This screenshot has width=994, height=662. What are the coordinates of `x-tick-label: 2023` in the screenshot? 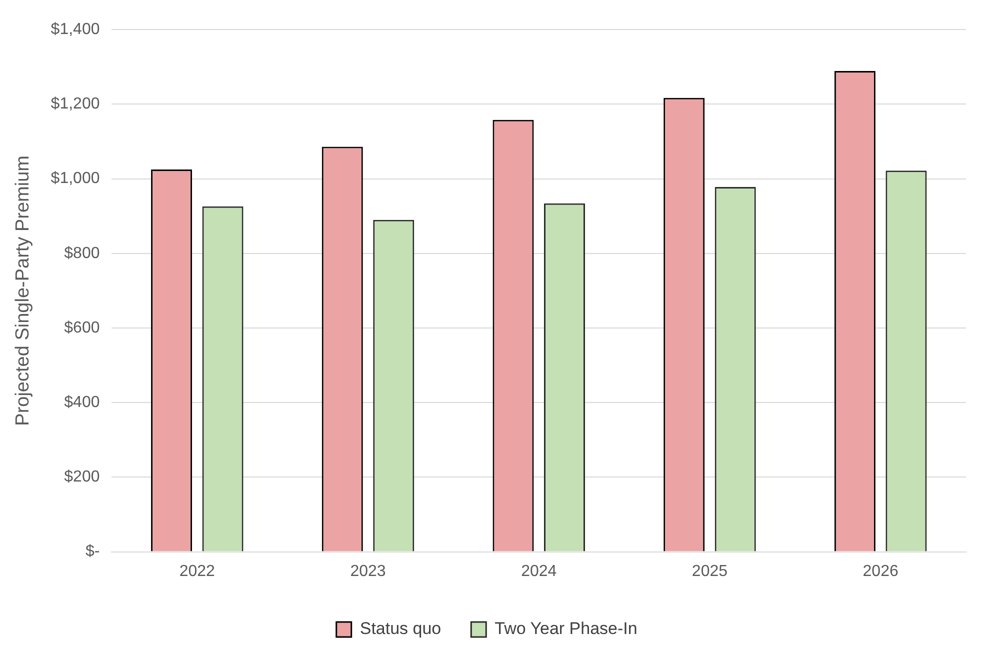 It's located at (368, 571).